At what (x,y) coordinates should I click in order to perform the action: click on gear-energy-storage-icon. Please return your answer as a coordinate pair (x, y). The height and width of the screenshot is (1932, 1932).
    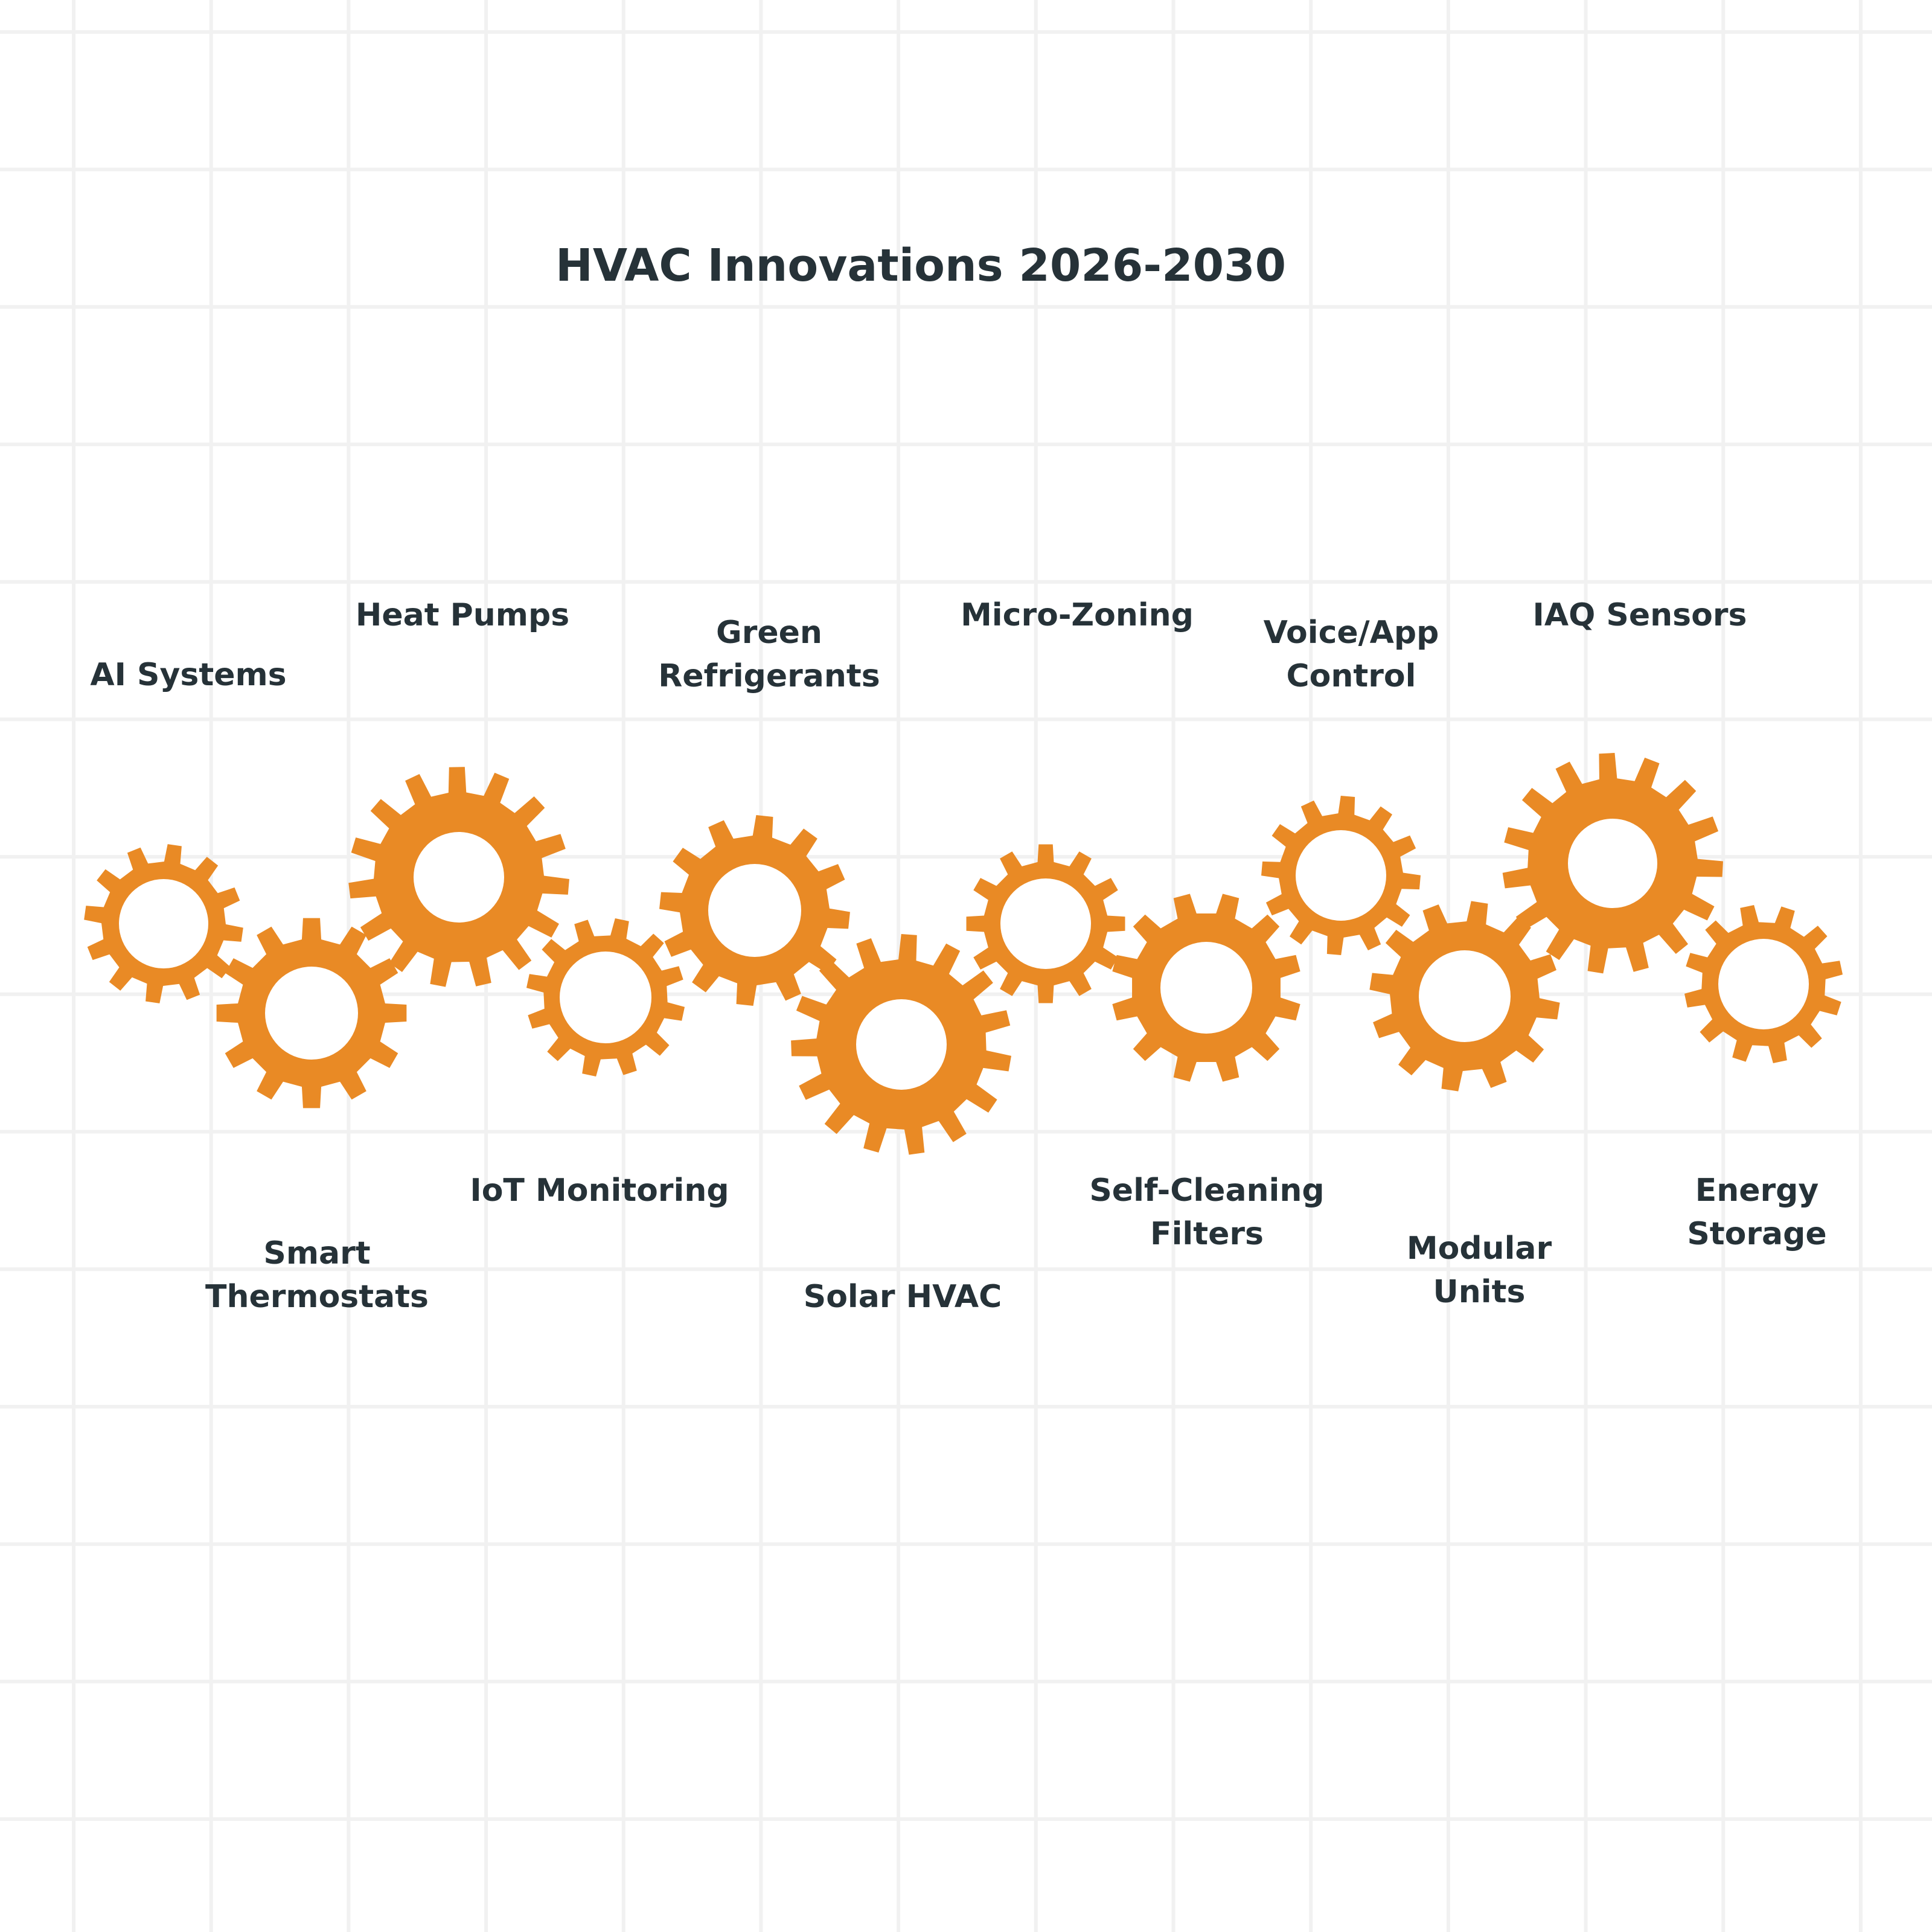
    Looking at the image, I should click on (1764, 984).